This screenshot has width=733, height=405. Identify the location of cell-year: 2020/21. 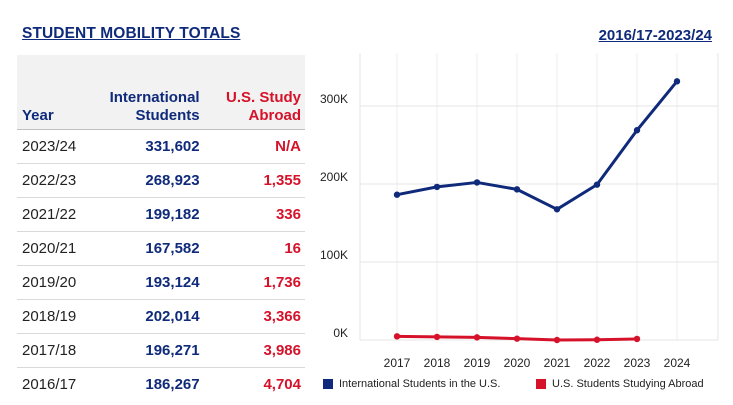
(49, 248).